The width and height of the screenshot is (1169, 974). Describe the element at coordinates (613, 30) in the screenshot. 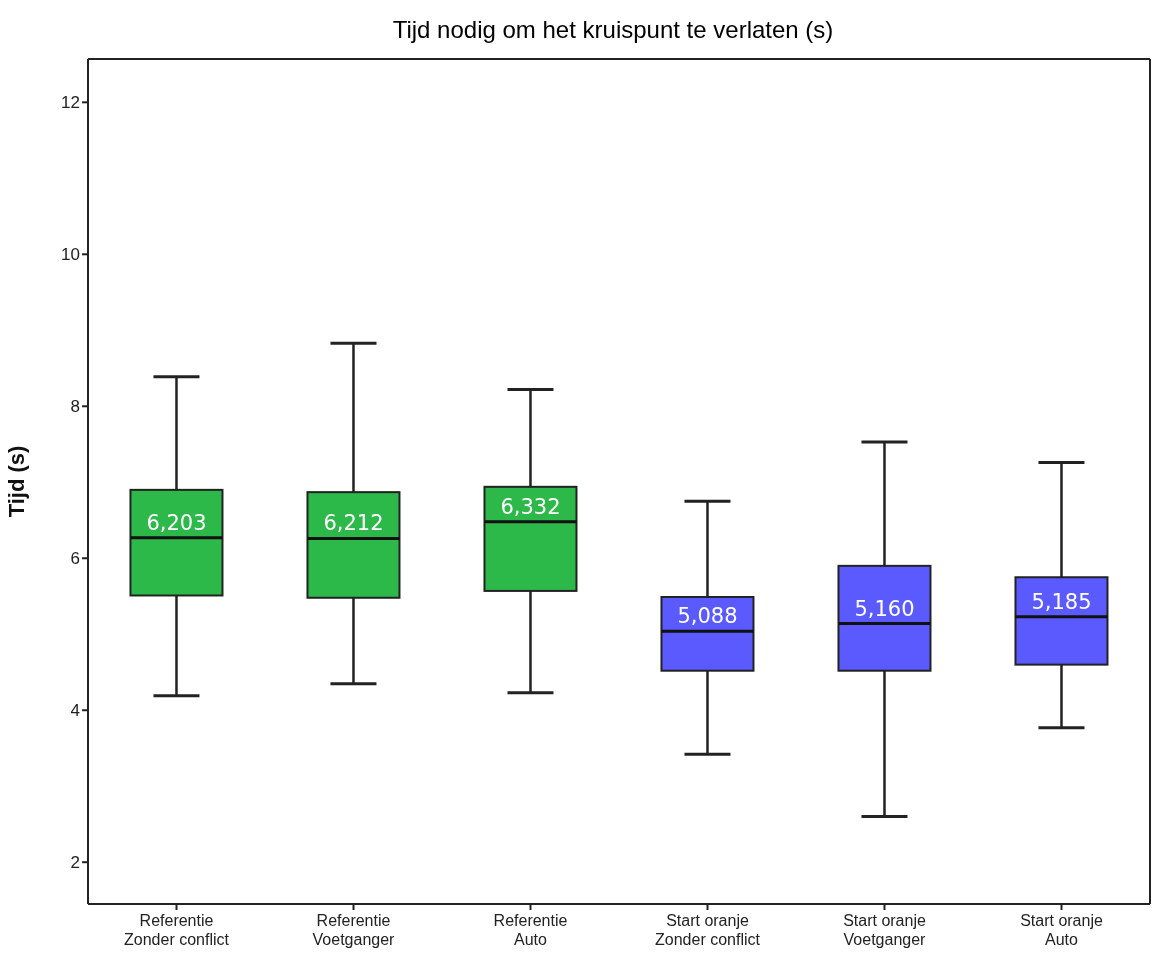

I see `chart-title: Tijd nodig om het kruispunt te verlaten (s)` at that location.